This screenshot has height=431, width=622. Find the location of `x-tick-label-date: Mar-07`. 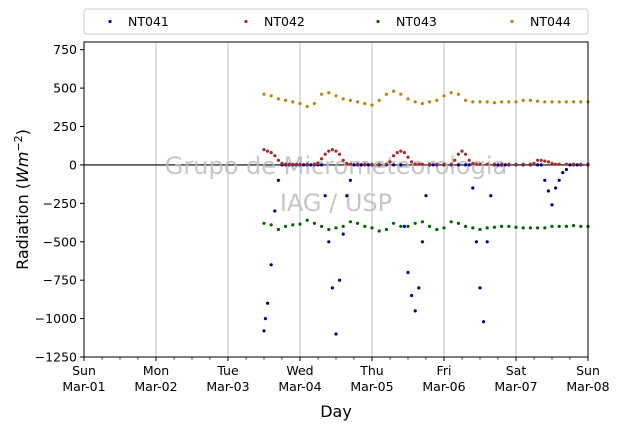

x-tick-label-date: Mar-07 is located at coordinates (515, 386).